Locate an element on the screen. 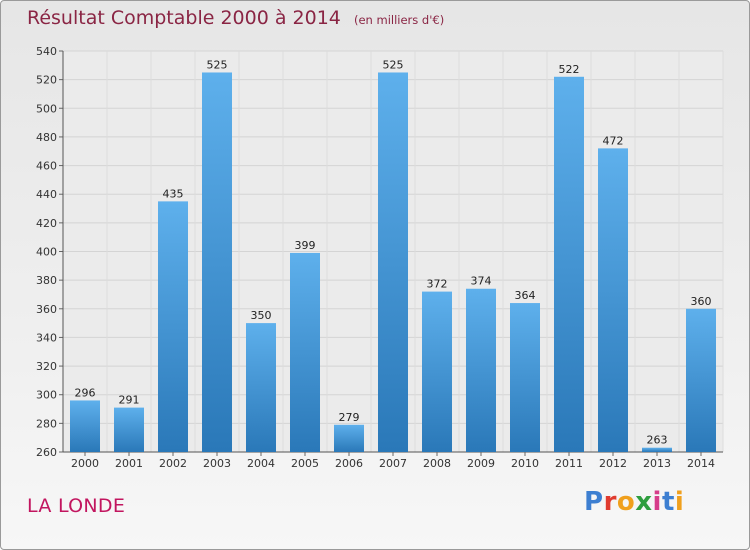  chart-title: Résultat Comptable 2000 à 2014 is located at coordinates (184, 18).